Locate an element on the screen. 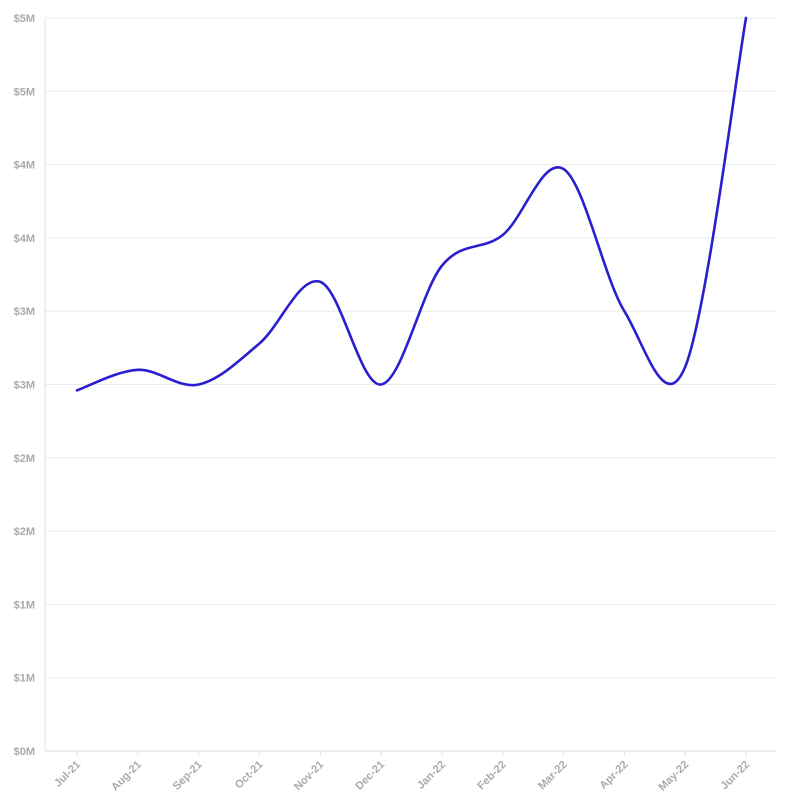 Image resolution: width=796 pixels, height=808 pixels. x-tick-label: Oct-21 is located at coordinates (249, 775).